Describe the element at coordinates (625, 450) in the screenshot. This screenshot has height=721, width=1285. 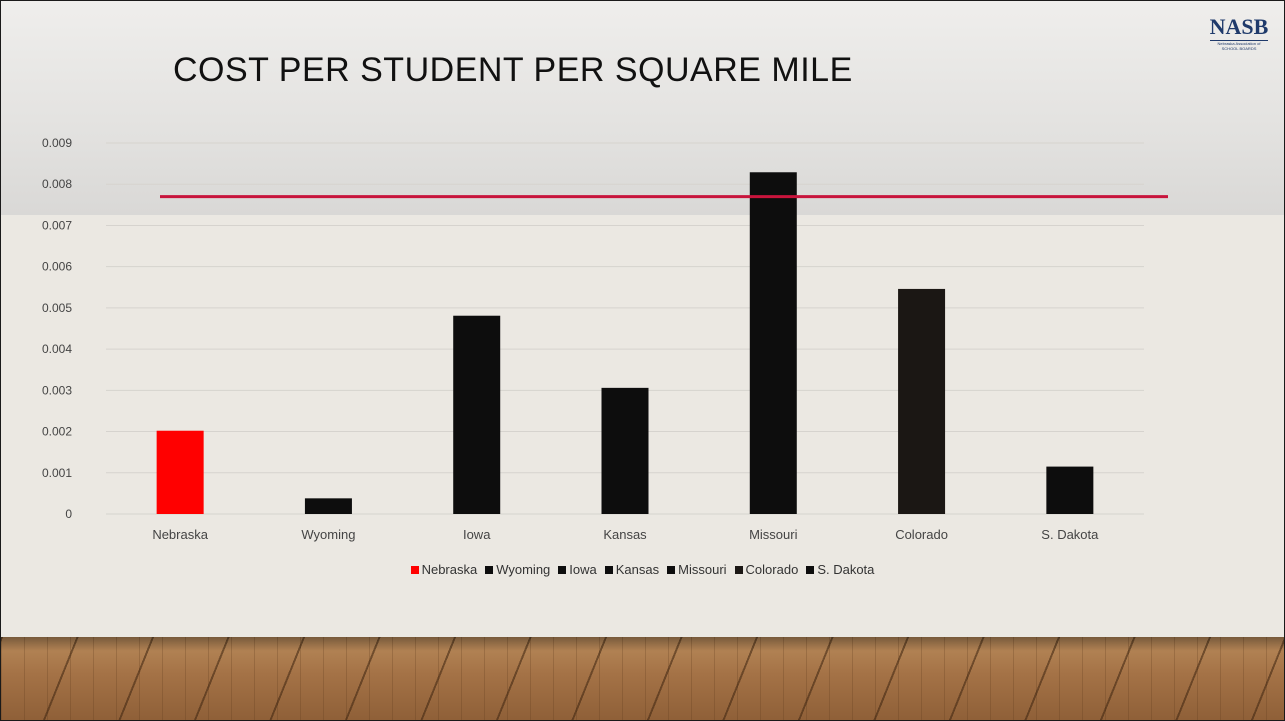
I see `bar-kansas` at that location.